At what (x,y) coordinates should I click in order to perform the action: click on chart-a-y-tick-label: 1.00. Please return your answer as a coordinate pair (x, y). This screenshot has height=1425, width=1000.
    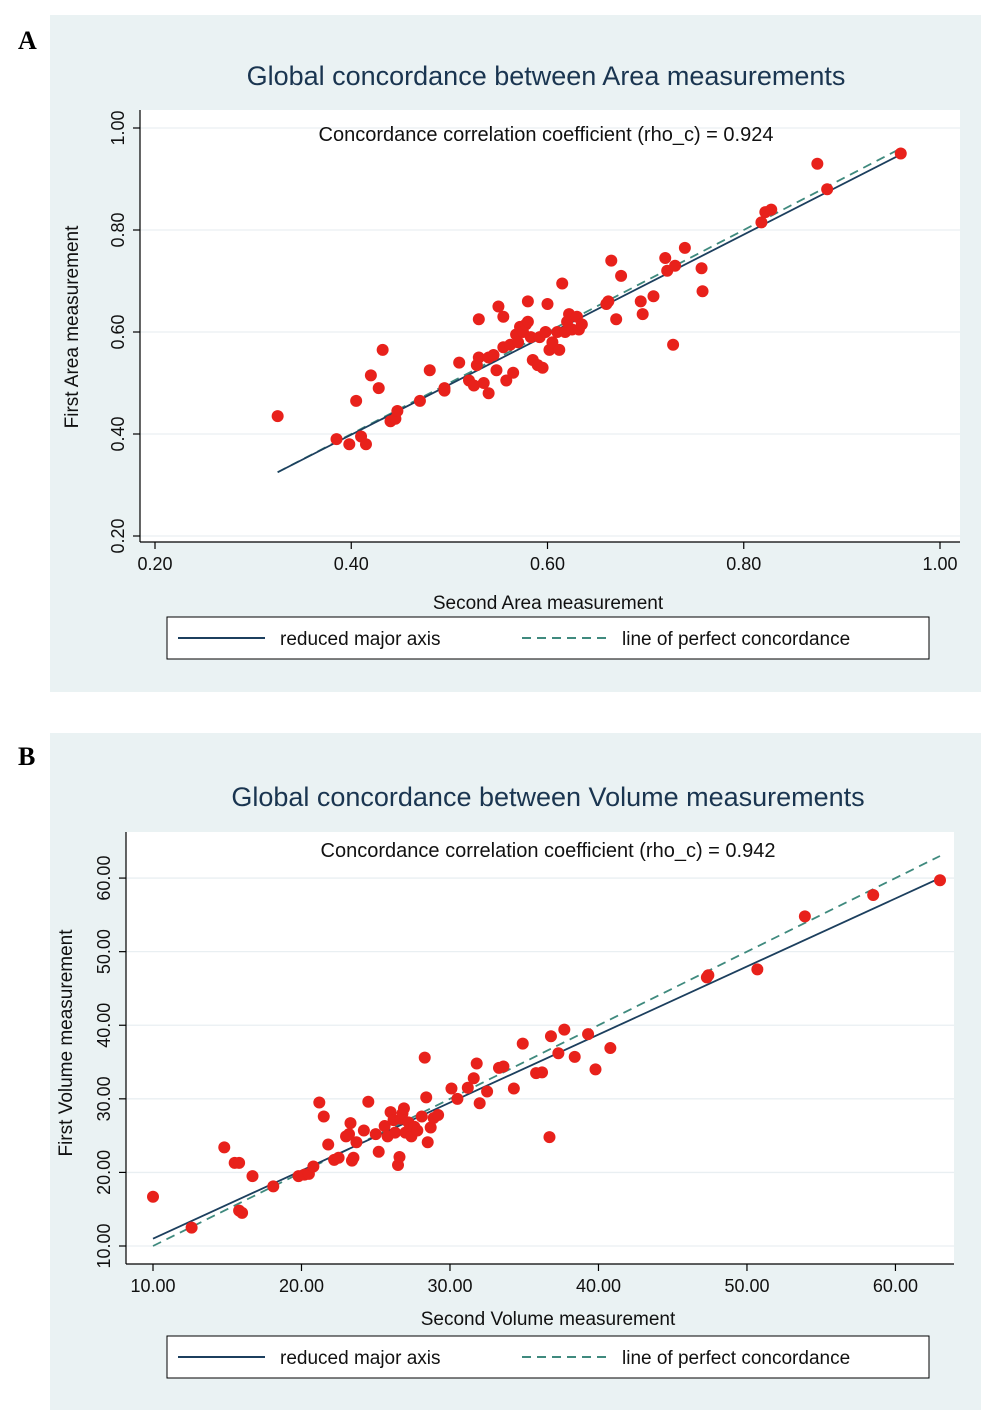
    Looking at the image, I should click on (118, 127).